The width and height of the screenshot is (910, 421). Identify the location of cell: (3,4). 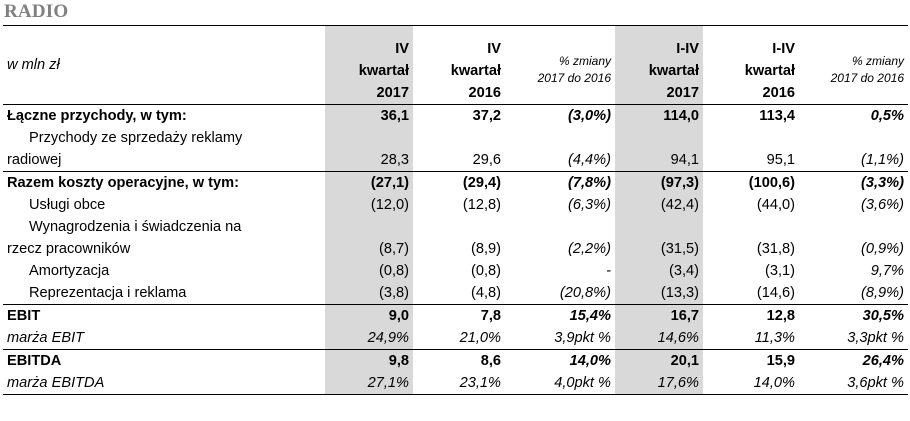
(659, 271).